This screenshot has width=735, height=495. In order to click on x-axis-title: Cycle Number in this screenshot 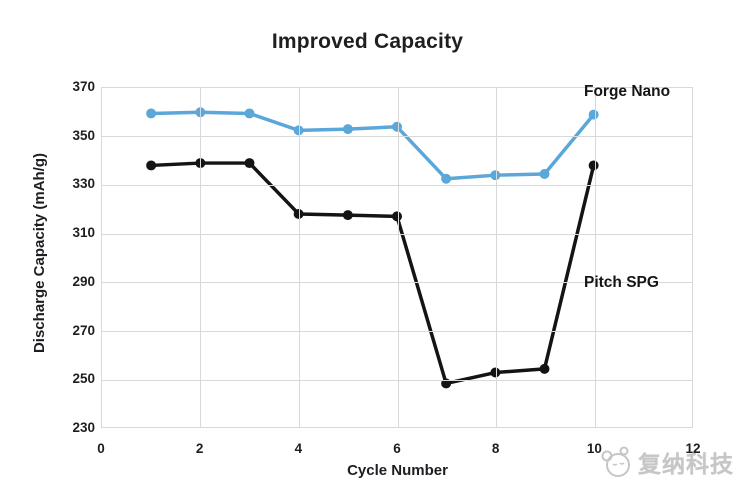, I will do `click(397, 470)`.